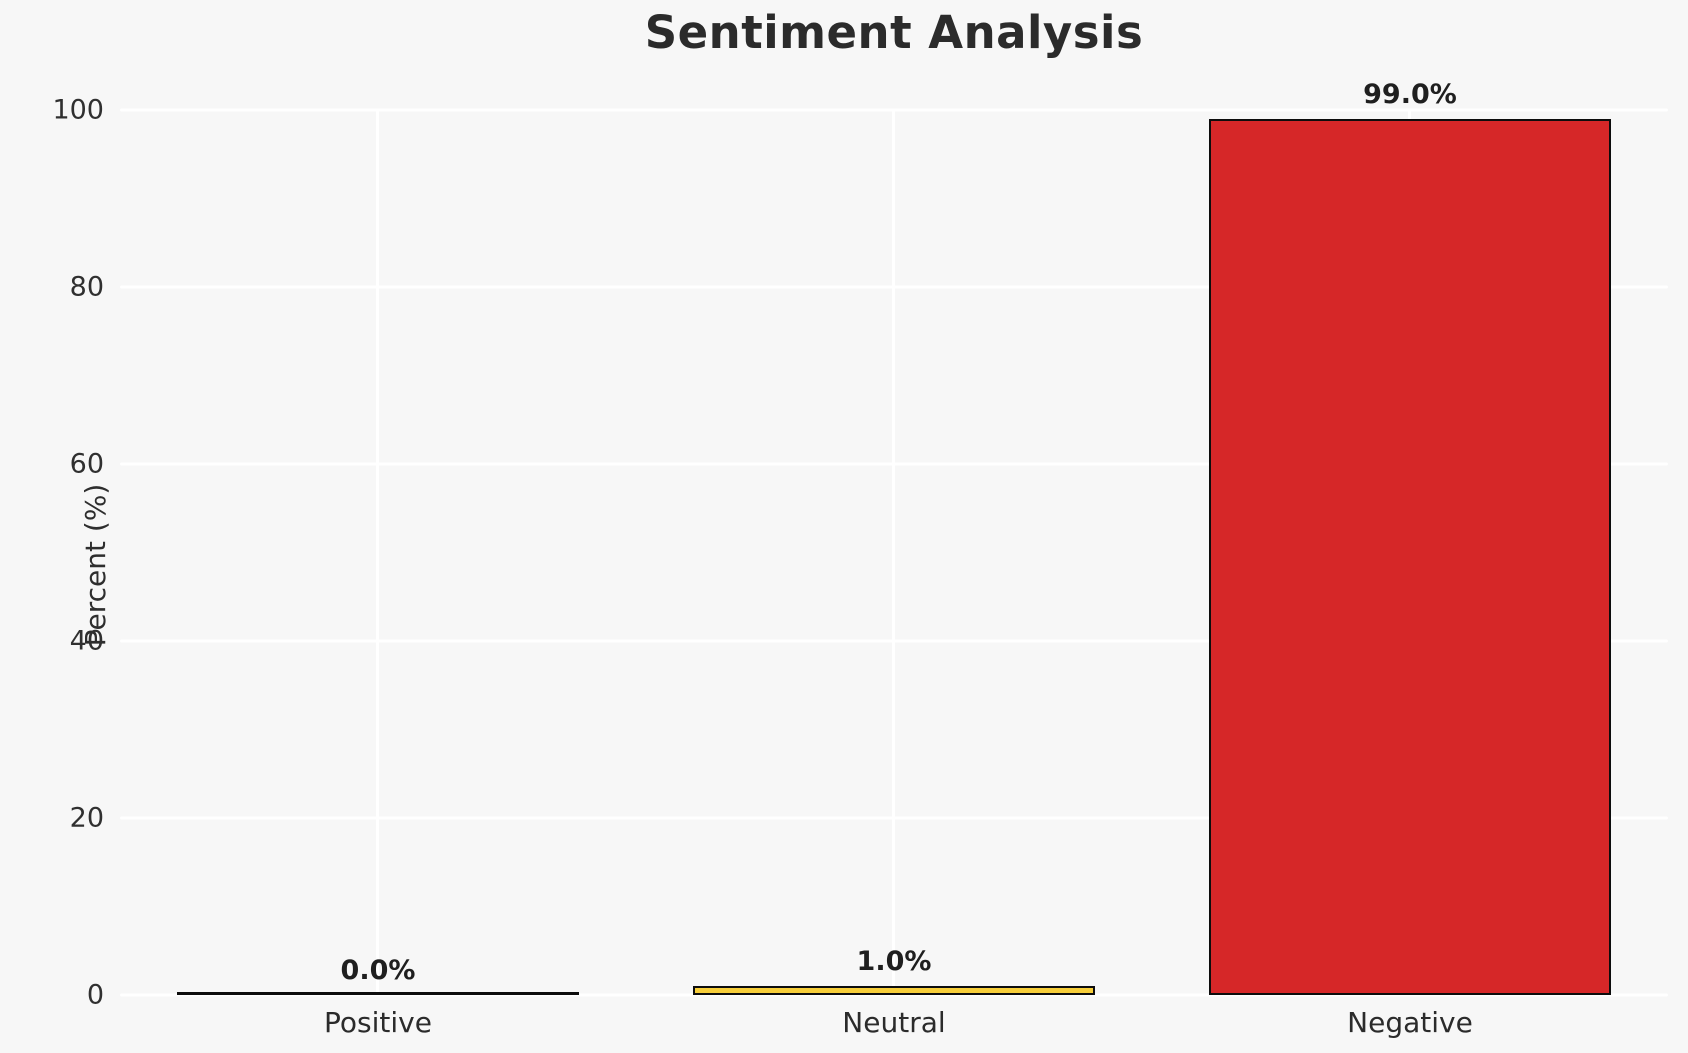 Image resolution: width=1688 pixels, height=1053 pixels. What do you see at coordinates (894, 1022) in the screenshot?
I see `x-tick-label-neutral: Neutral` at bounding box center [894, 1022].